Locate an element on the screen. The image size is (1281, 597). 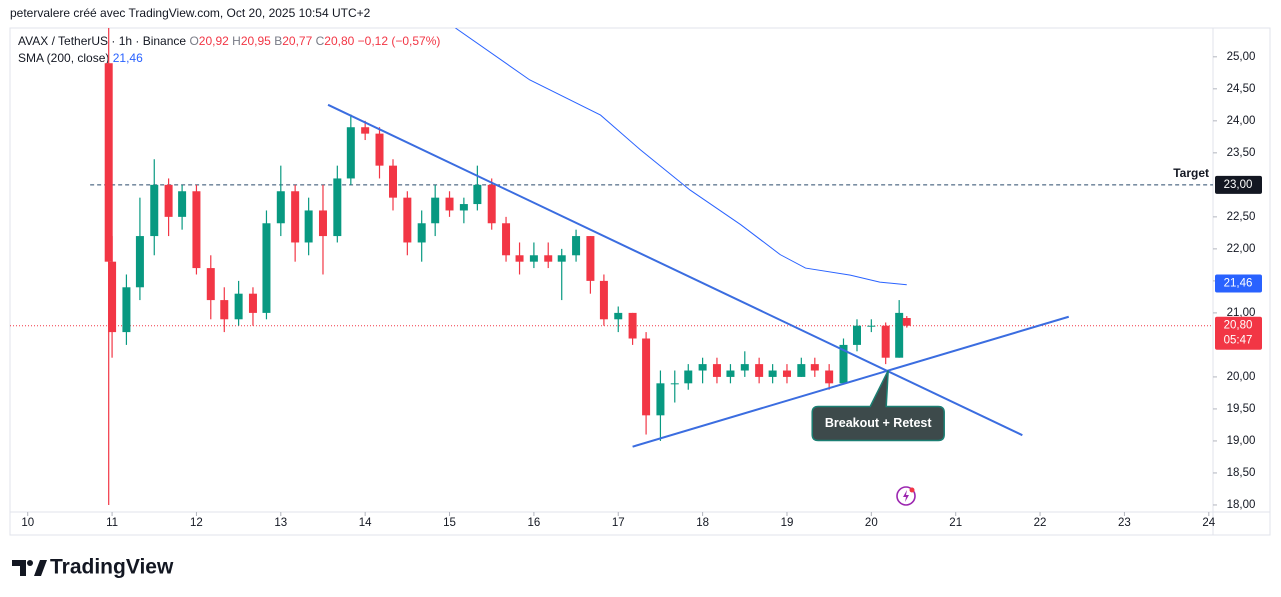
x-tick-label: 20 is located at coordinates (871, 523).